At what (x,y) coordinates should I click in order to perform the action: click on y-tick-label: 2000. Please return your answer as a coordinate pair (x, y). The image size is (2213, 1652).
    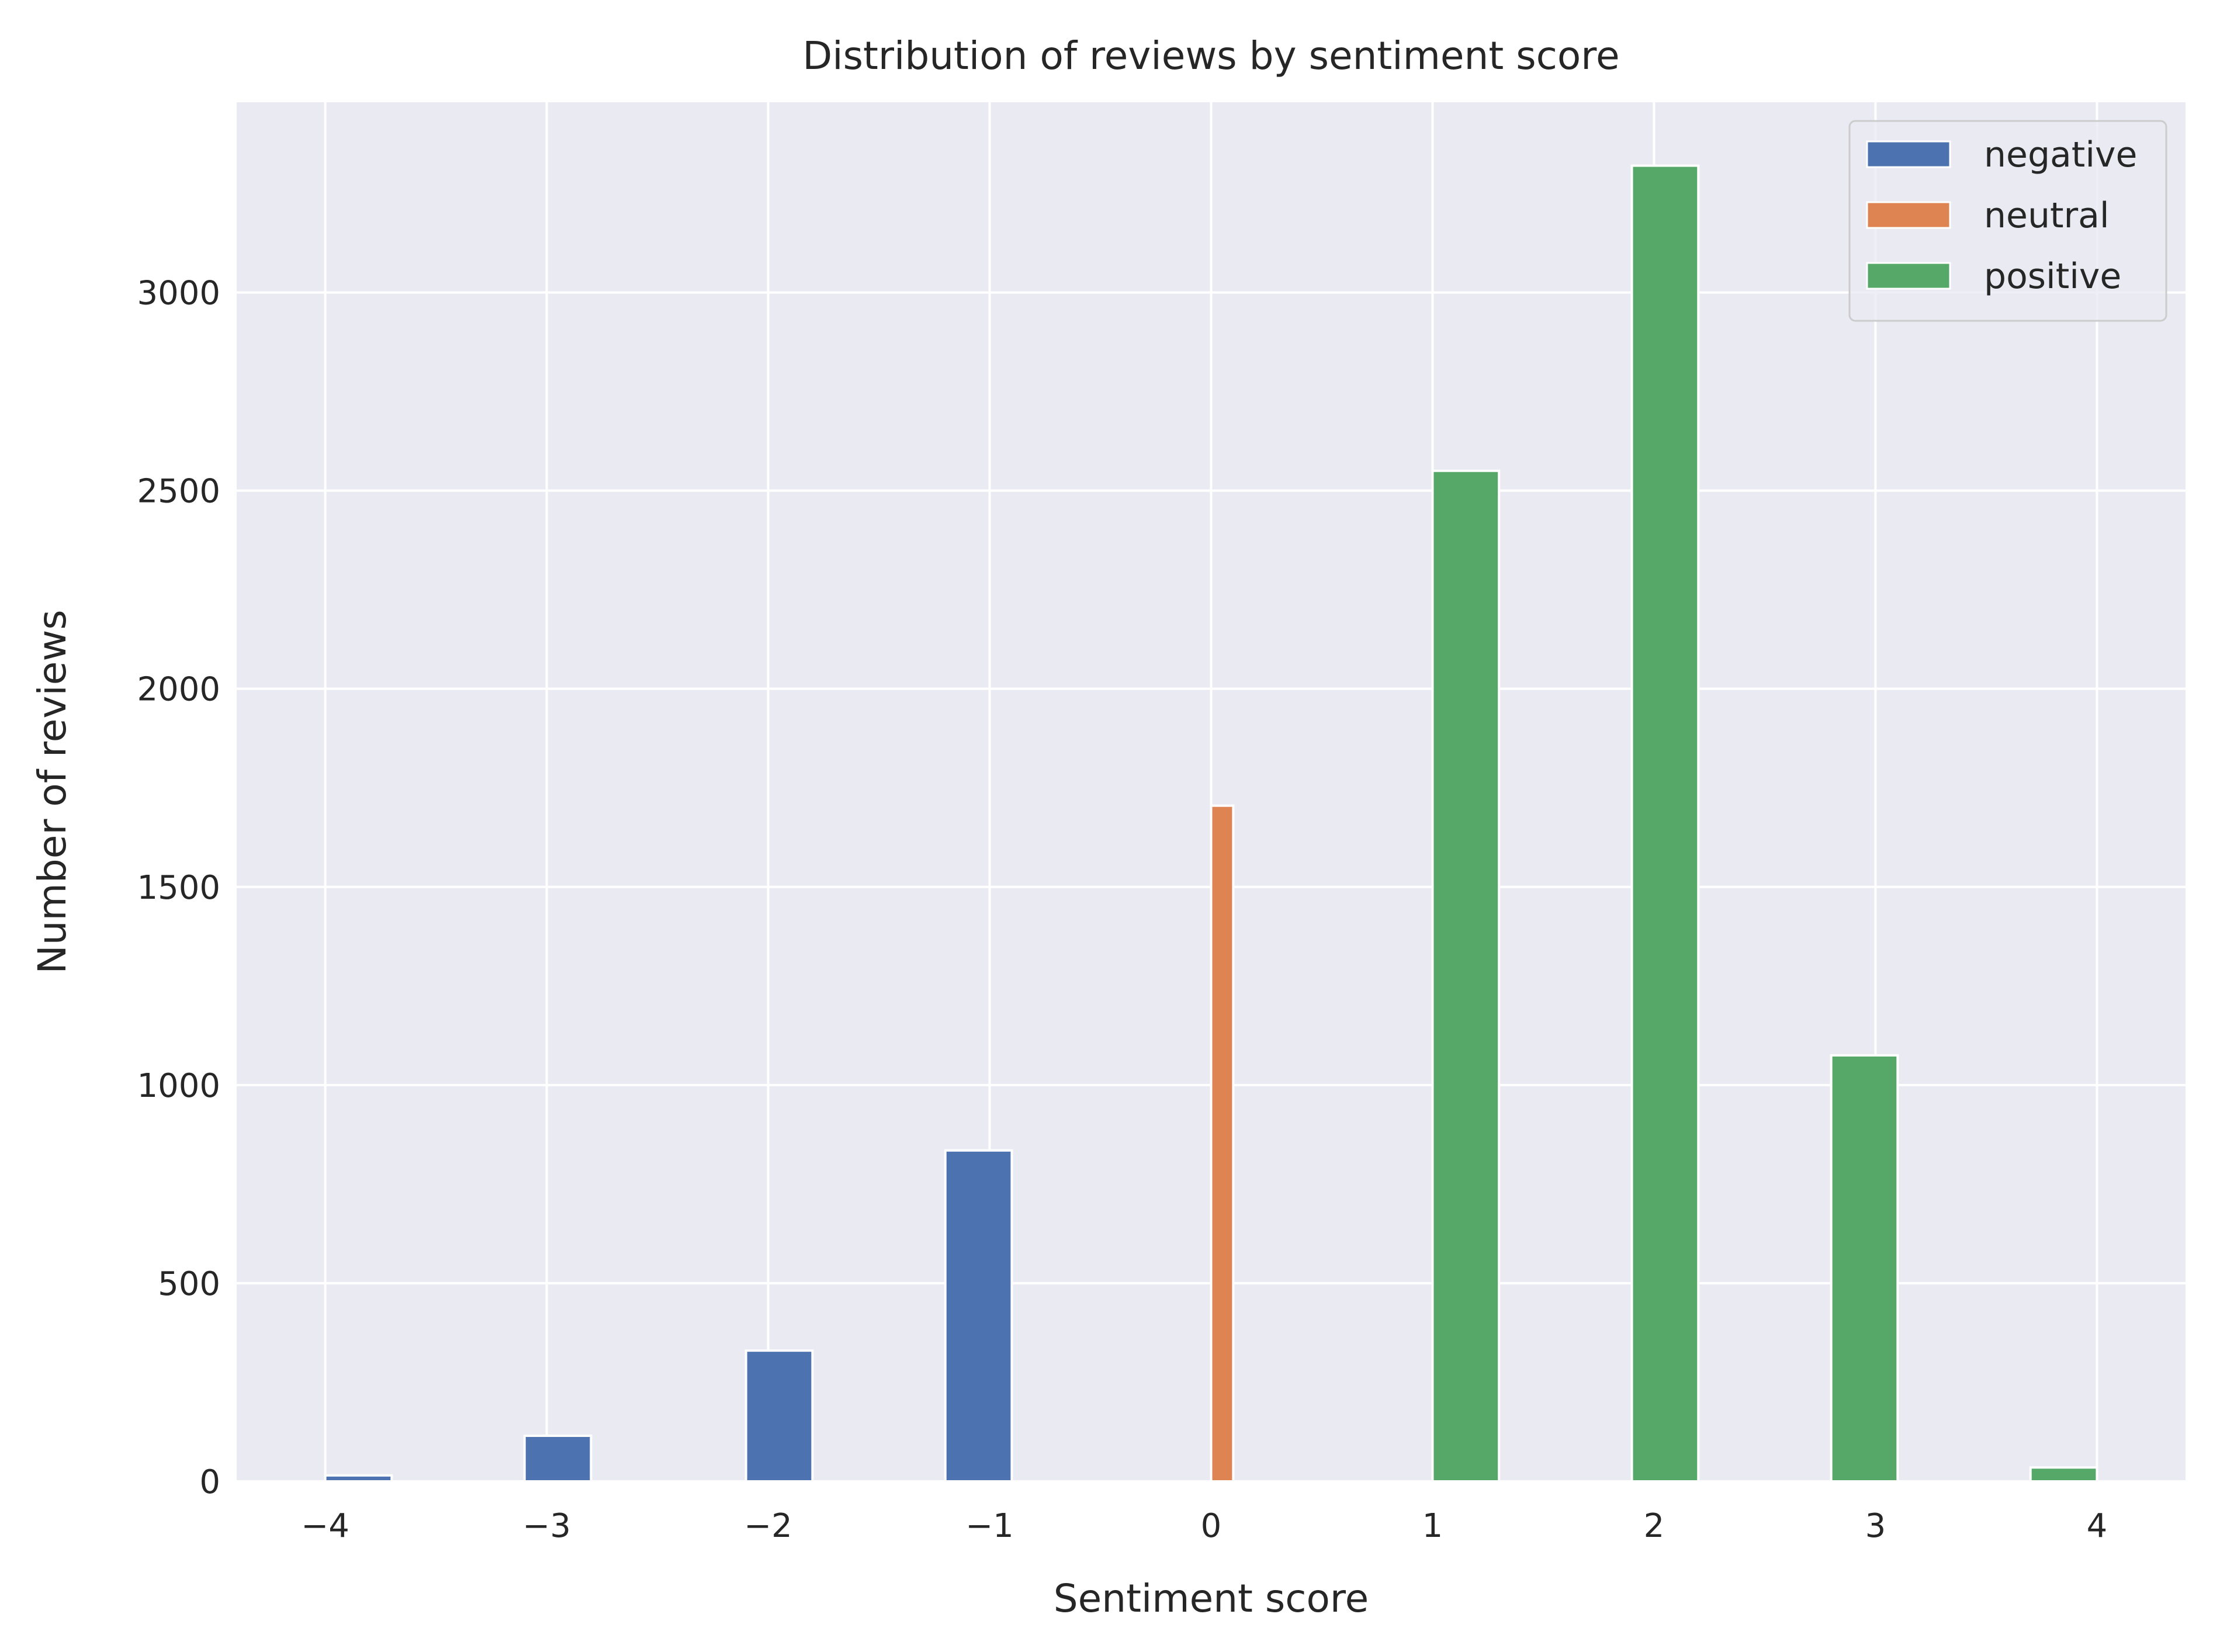
    Looking at the image, I should click on (179, 690).